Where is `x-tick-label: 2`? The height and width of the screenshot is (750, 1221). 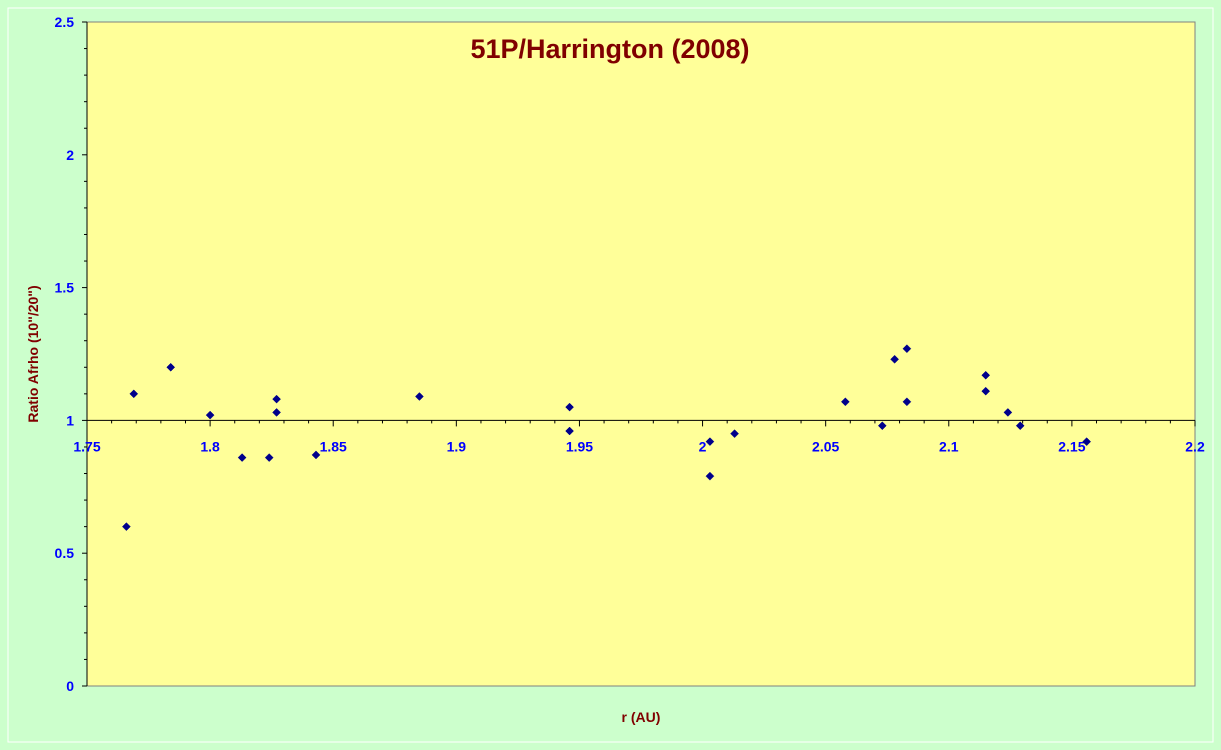 x-tick-label: 2 is located at coordinates (703, 446).